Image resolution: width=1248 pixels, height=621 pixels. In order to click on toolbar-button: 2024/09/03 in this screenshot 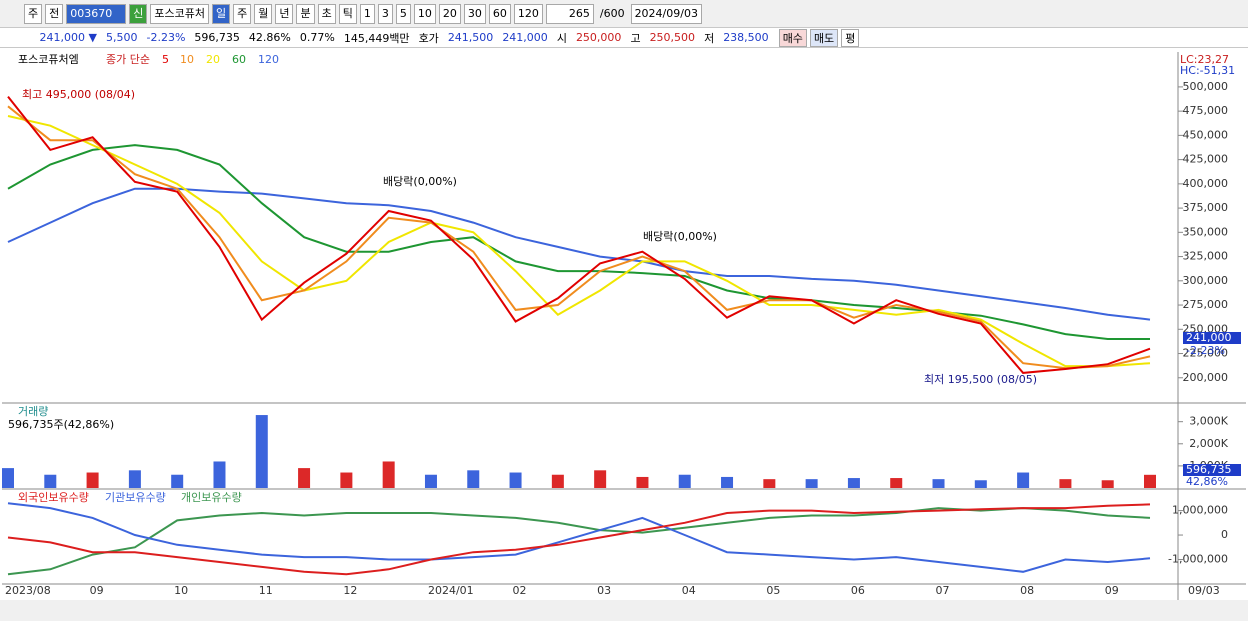, I will do `click(666, 13)`.